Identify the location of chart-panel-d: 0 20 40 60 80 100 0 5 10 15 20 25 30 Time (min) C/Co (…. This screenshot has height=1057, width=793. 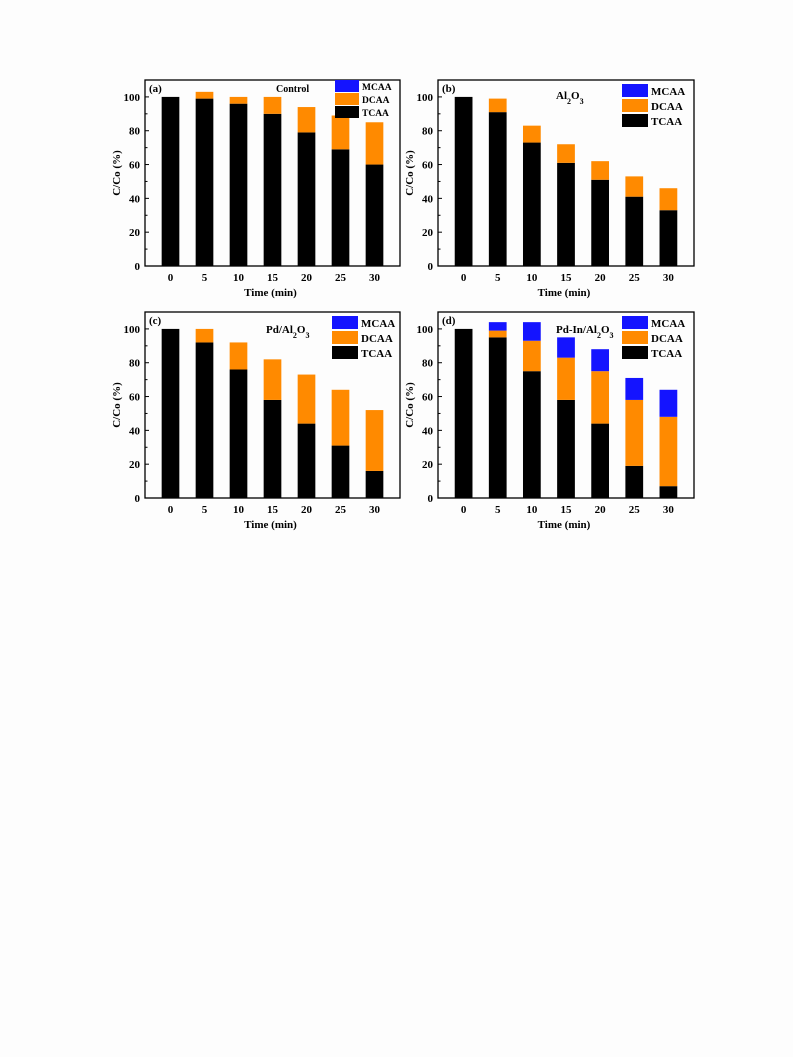
(549, 421).